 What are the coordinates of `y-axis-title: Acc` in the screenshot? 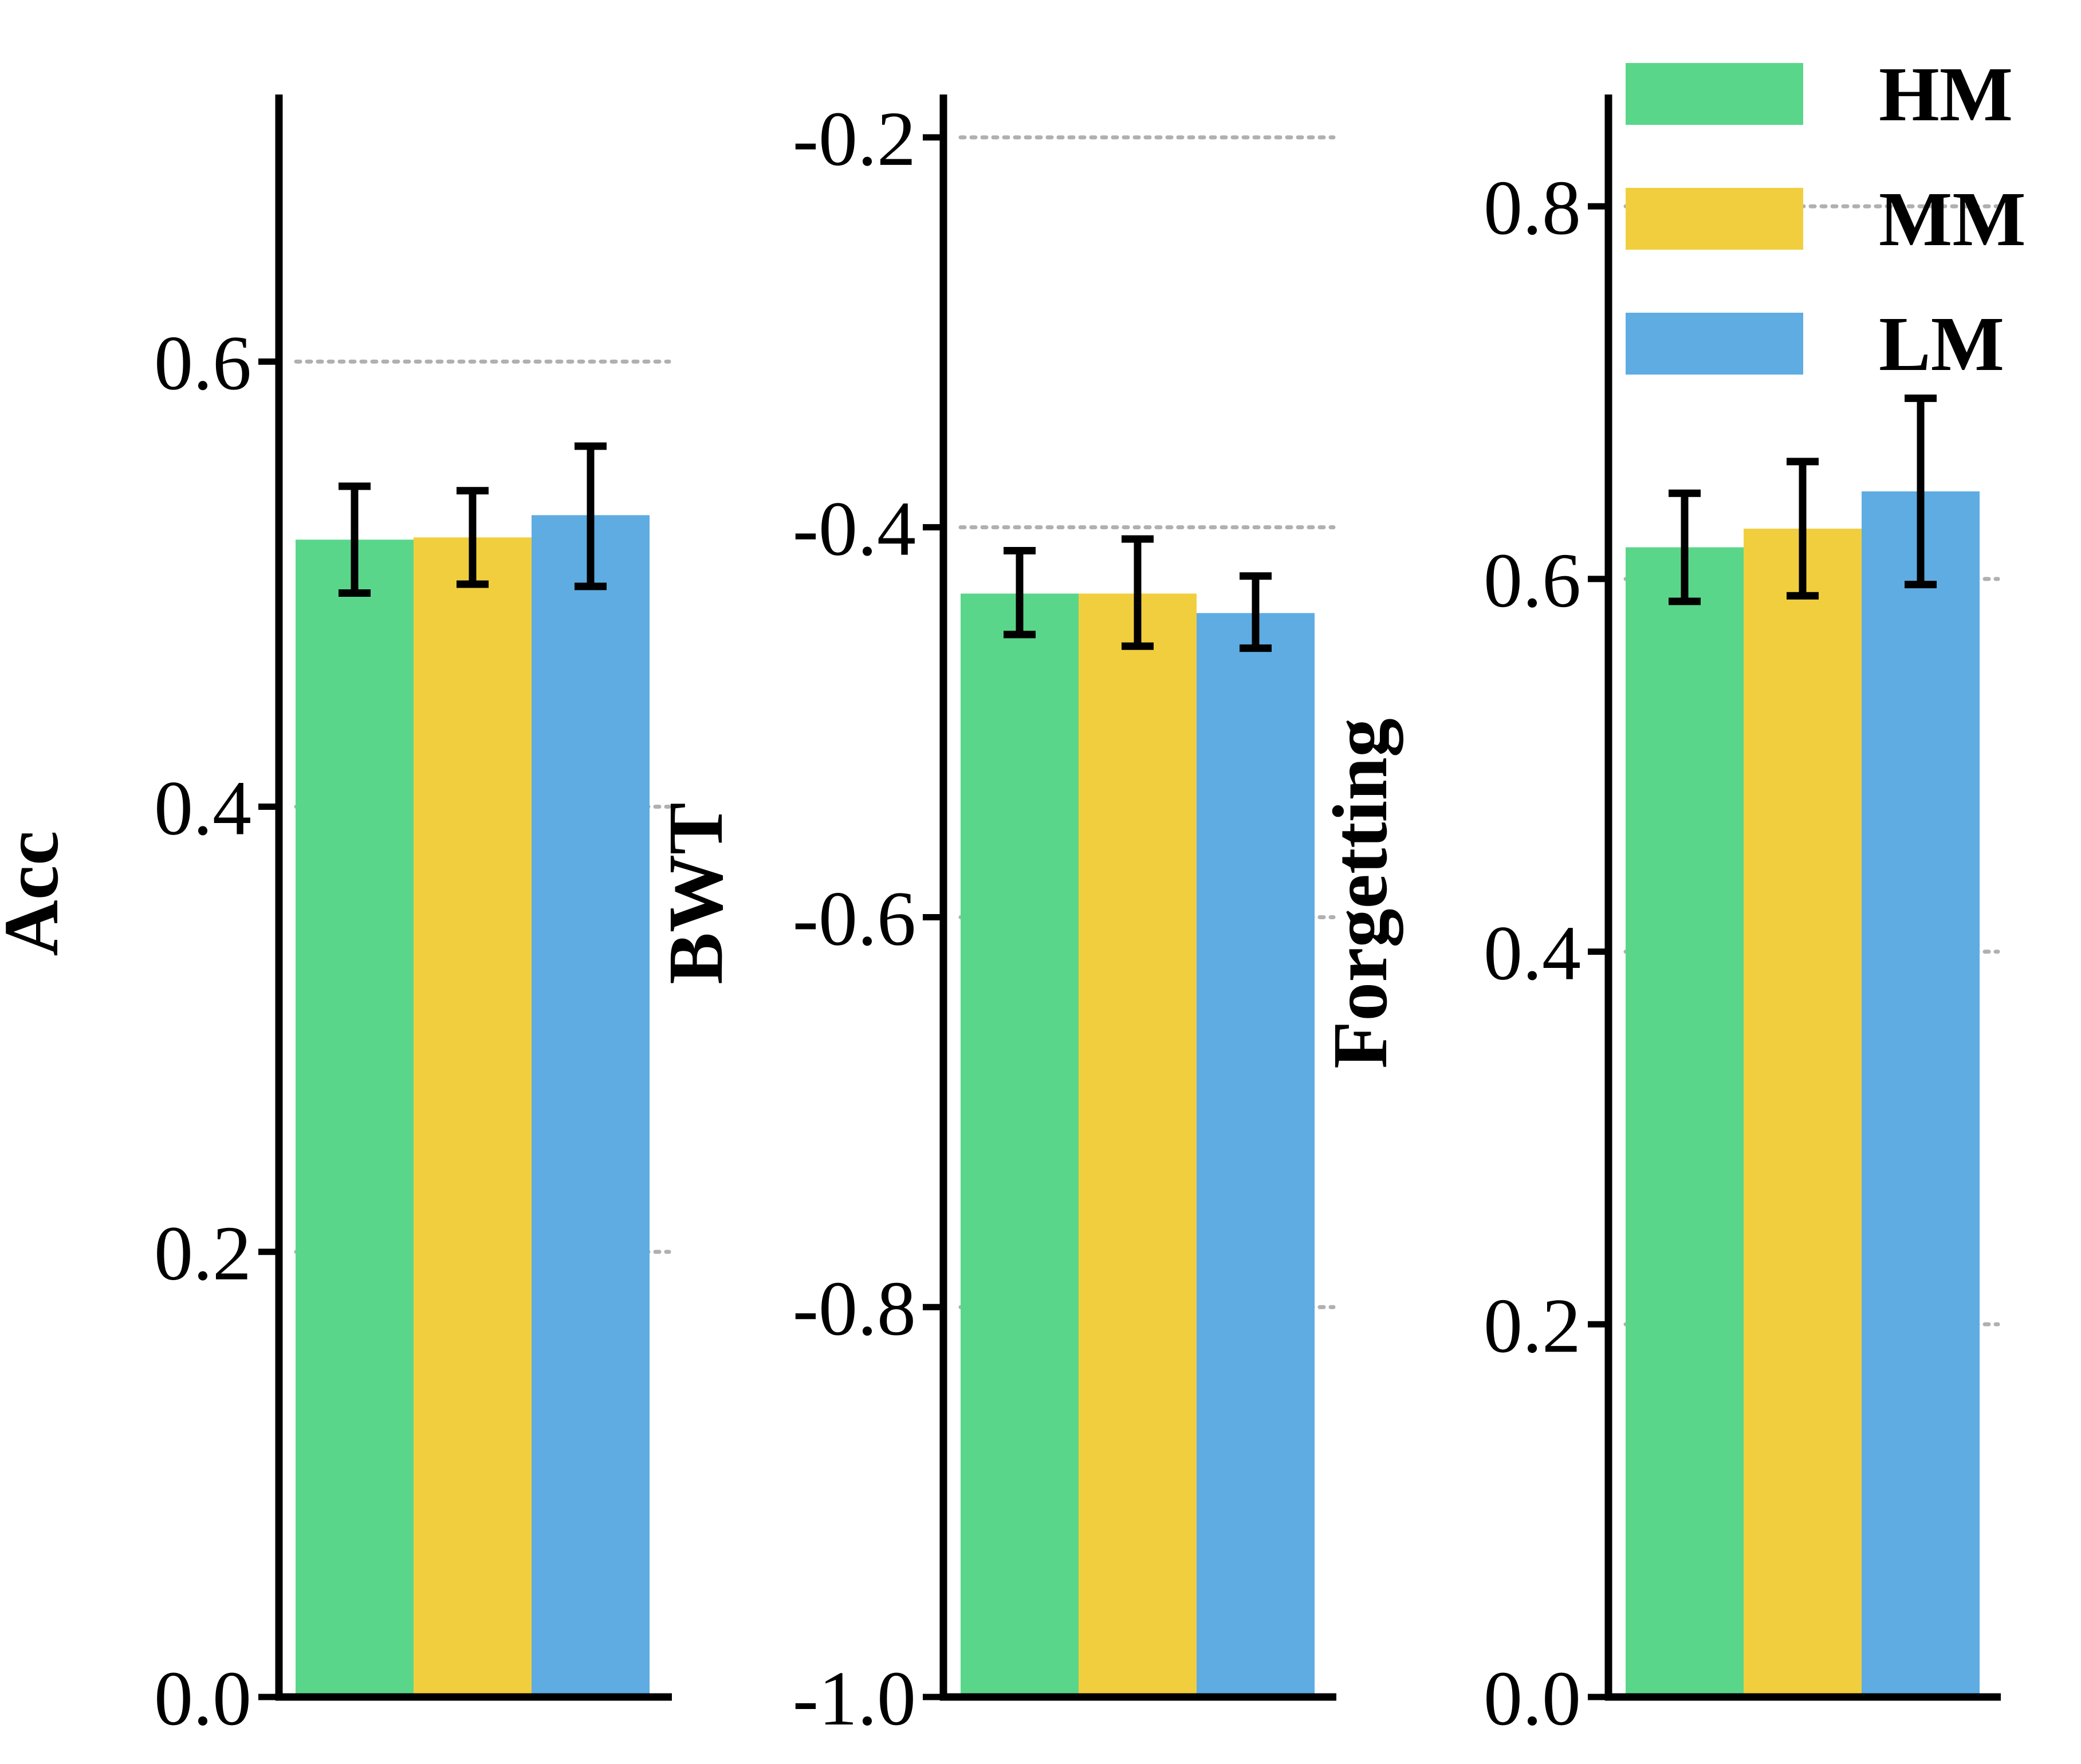 It's located at (37, 893).